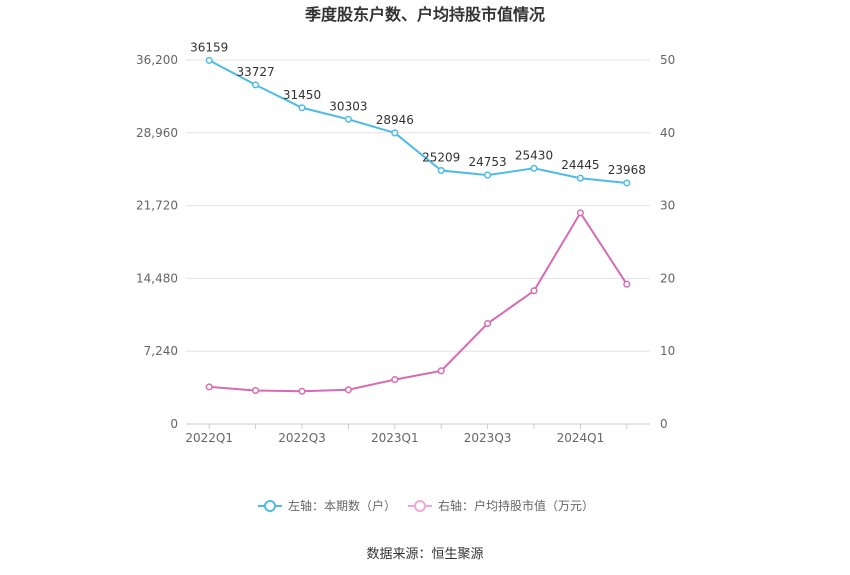 The height and width of the screenshot is (575, 850). What do you see at coordinates (174, 424) in the screenshot?
I see `left-axis-tick-label: 0` at bounding box center [174, 424].